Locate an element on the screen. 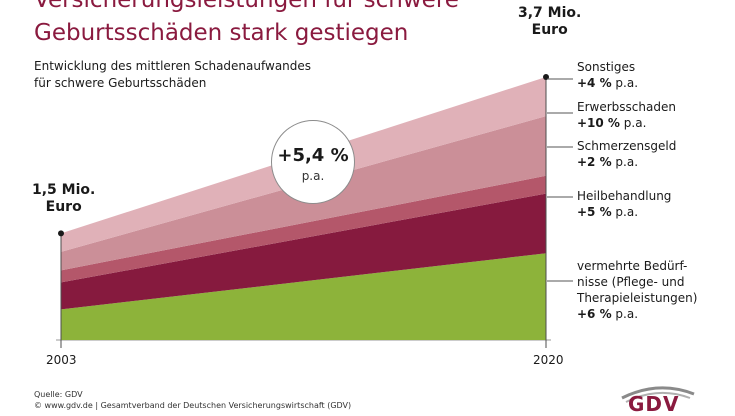  x-tick-label-2020: 2020 is located at coordinates (548, 360).